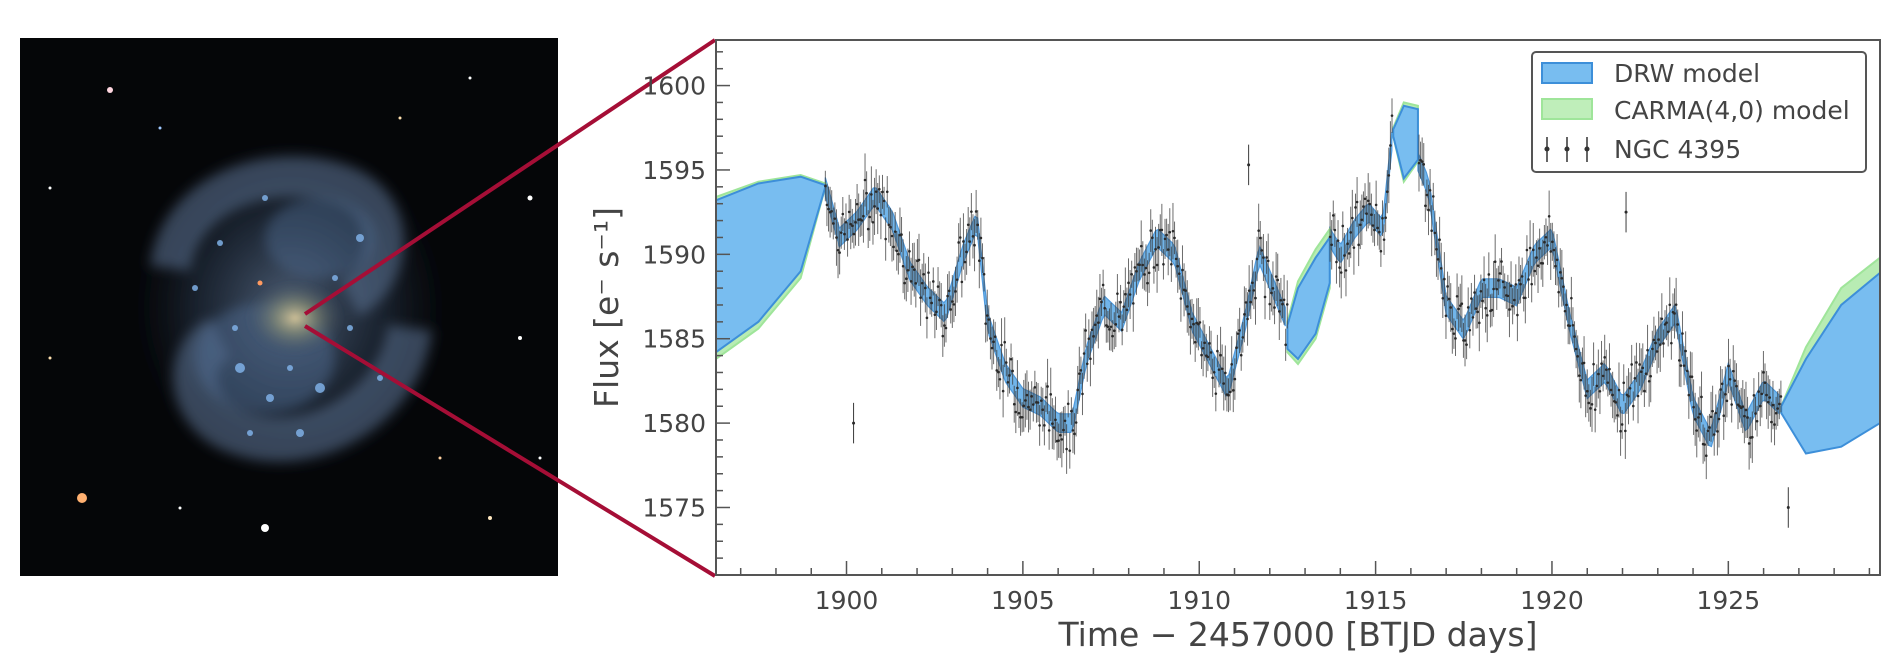 The width and height of the screenshot is (1892, 666). What do you see at coordinates (674, 86) in the screenshot?
I see `y-tick-label: 1600` at bounding box center [674, 86].